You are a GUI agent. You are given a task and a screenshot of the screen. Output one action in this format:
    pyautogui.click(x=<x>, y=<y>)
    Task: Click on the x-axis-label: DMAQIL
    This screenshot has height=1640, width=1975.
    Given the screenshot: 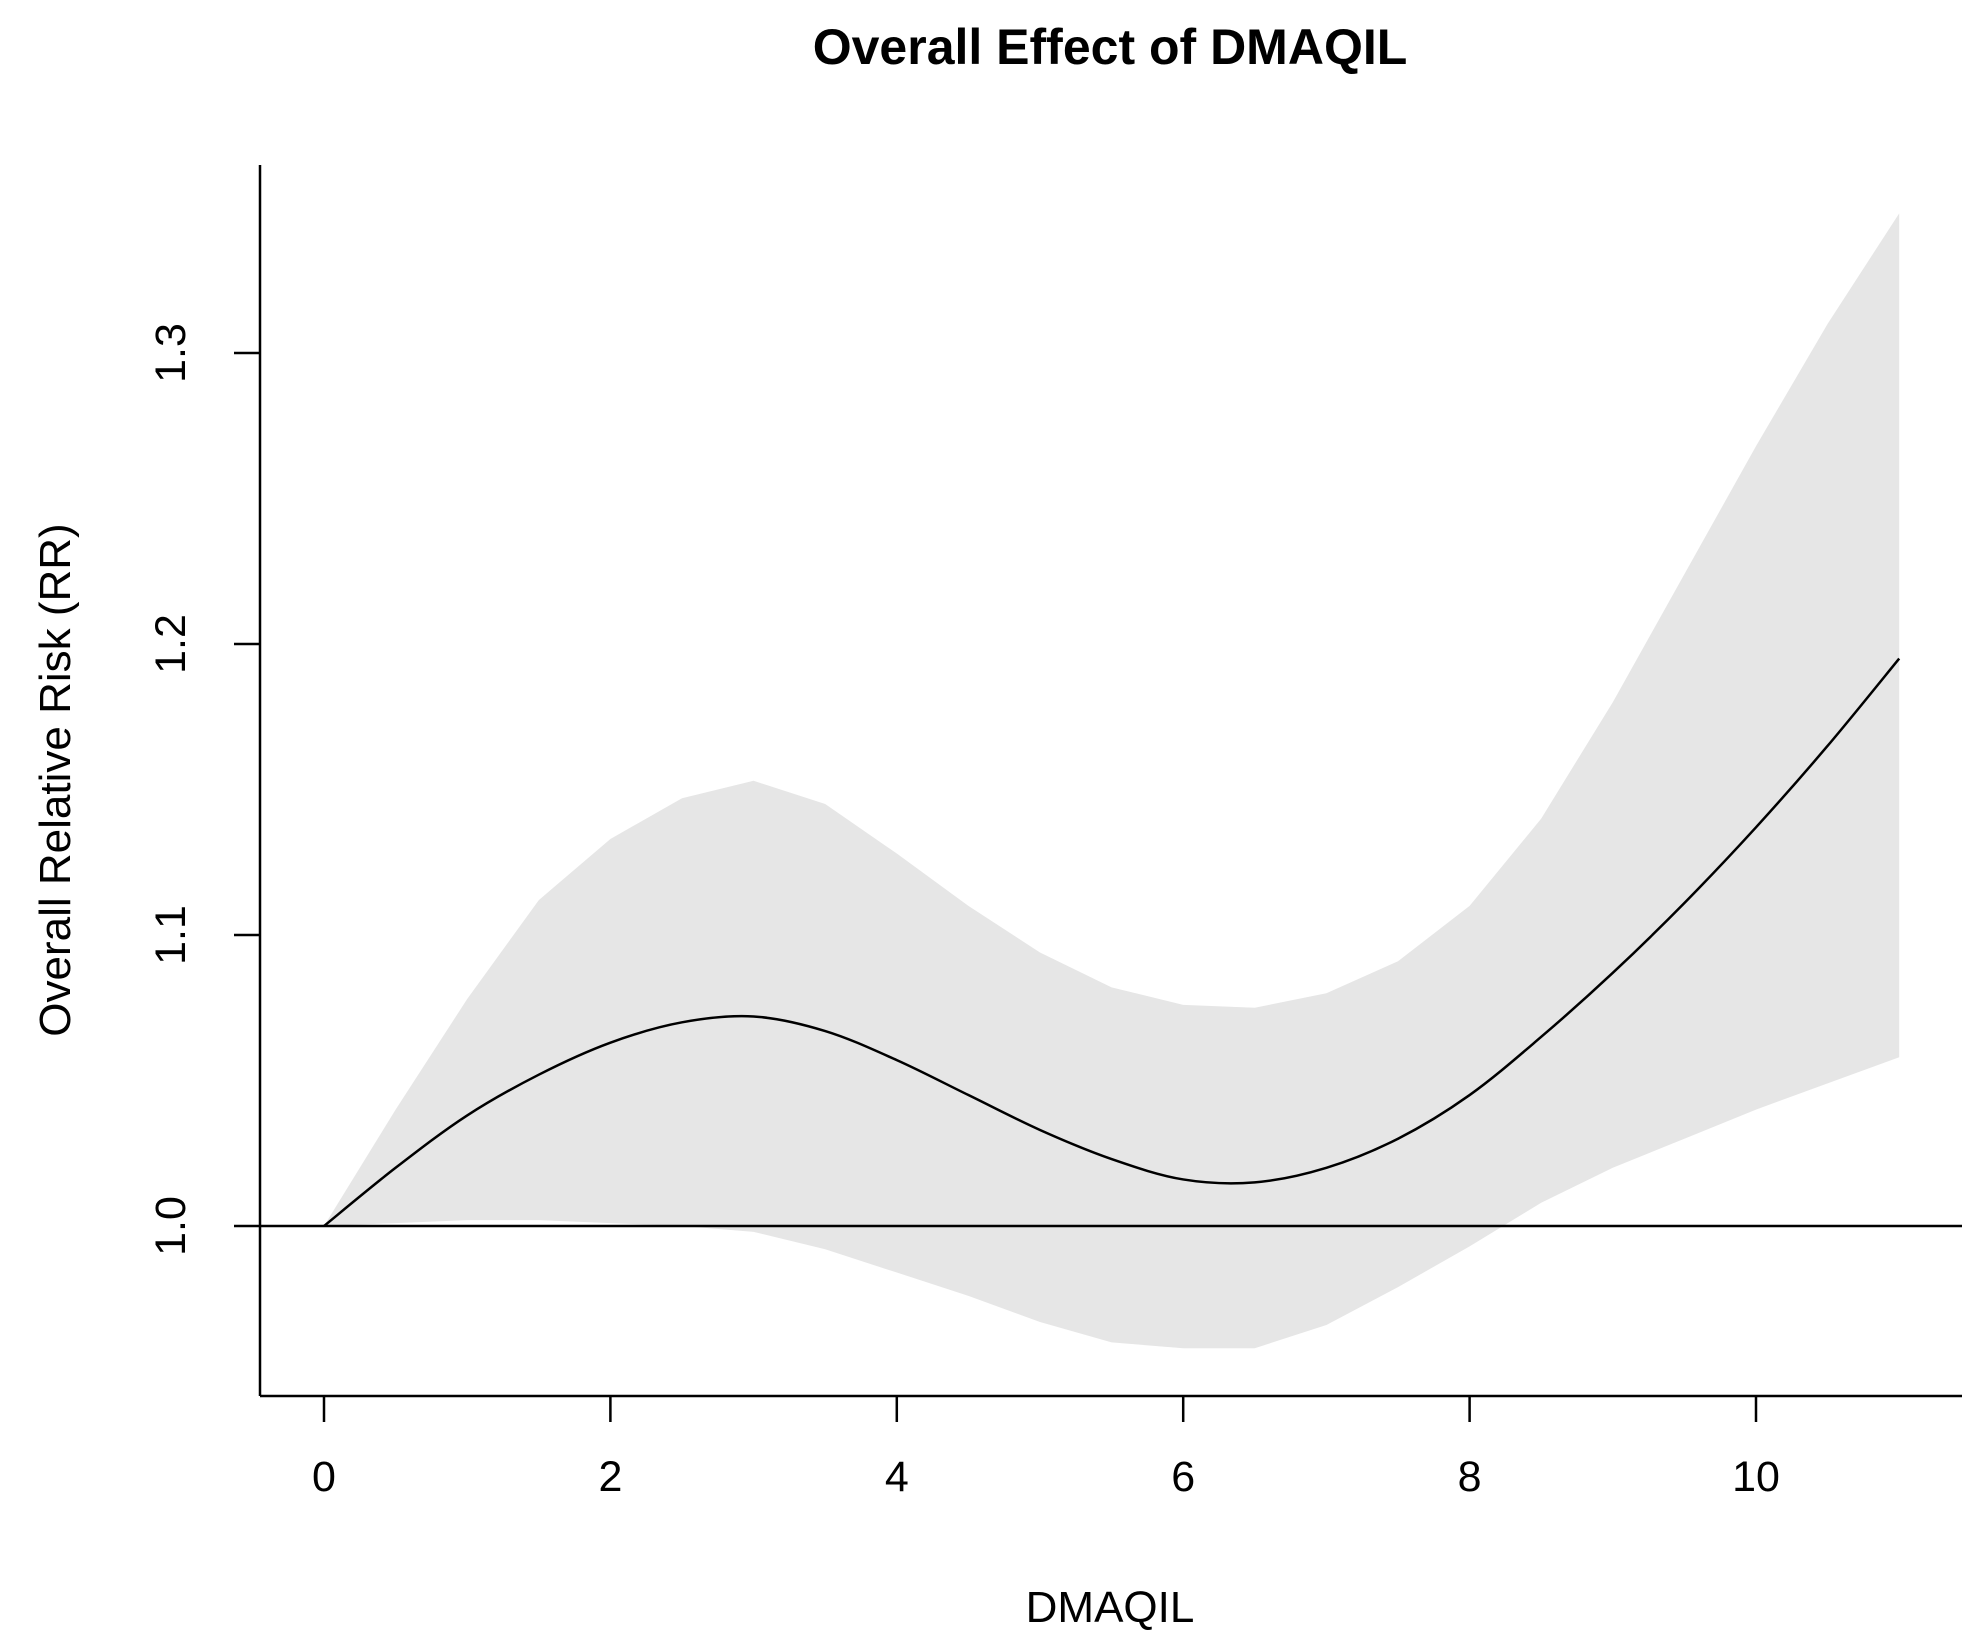 What is the action you would take?
    pyautogui.click(x=1110, y=1607)
    